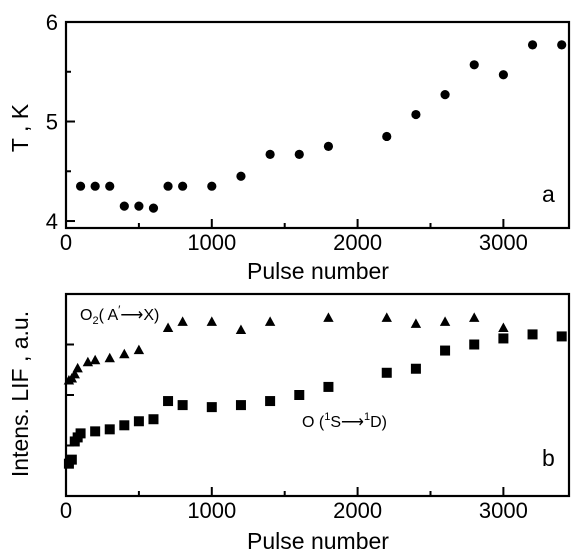 The image size is (571, 555). Describe the element at coordinates (318, 541) in the screenshot. I see `panel-b-x-axis-label: Pulse number` at that location.